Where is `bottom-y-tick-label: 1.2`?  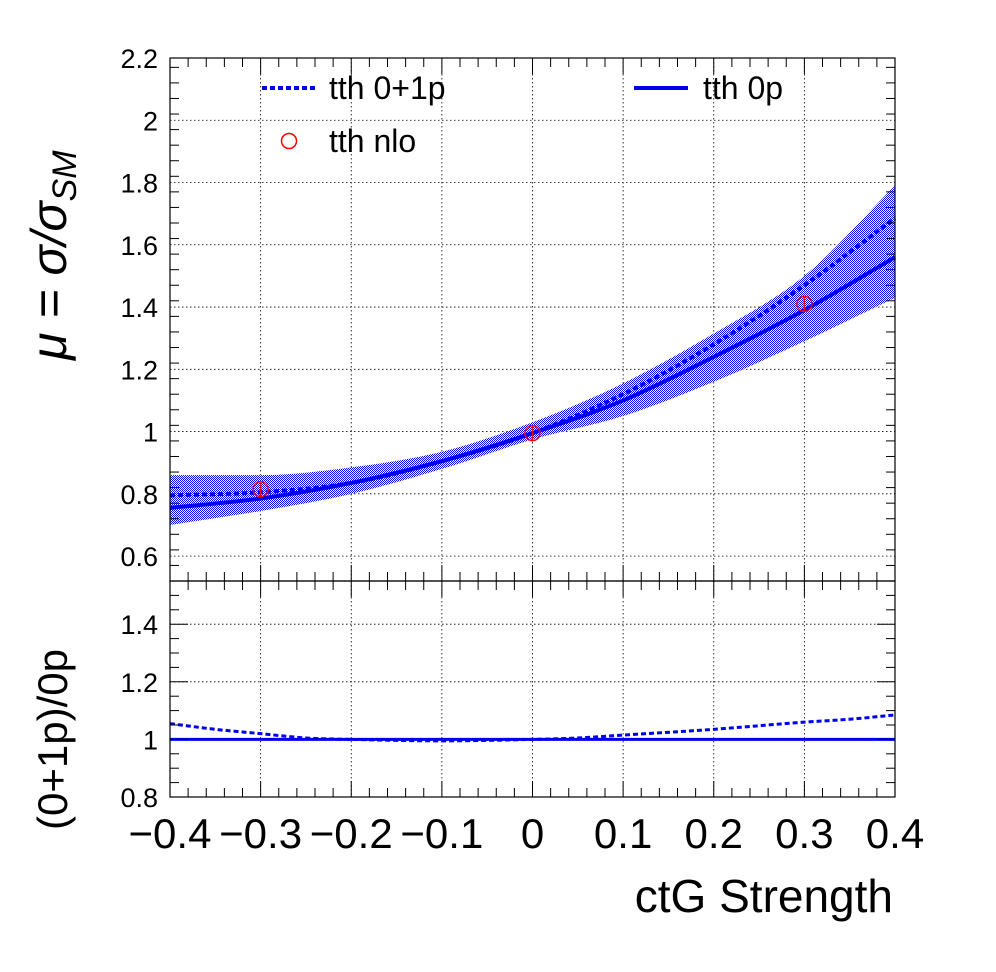 bottom-y-tick-label: 1.2 is located at coordinates (139, 683).